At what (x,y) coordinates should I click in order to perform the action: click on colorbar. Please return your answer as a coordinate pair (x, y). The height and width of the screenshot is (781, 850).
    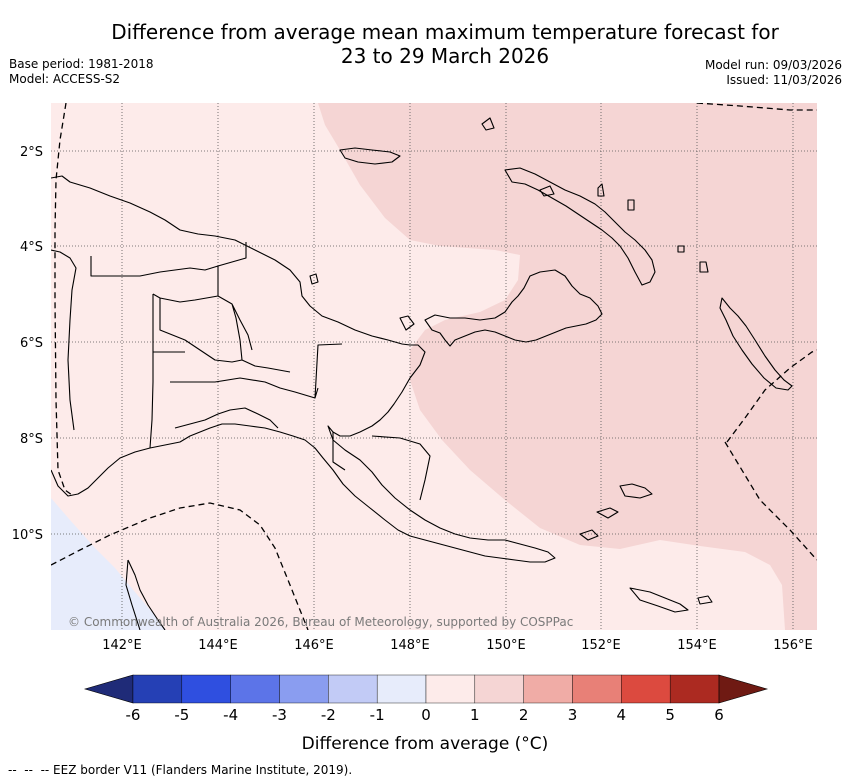
    Looking at the image, I should click on (426, 689).